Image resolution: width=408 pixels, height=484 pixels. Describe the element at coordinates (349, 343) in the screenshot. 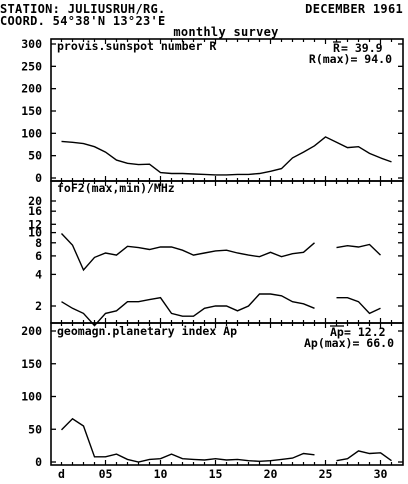

I see `ap-max-label: Ap(max)= 66.0` at that location.